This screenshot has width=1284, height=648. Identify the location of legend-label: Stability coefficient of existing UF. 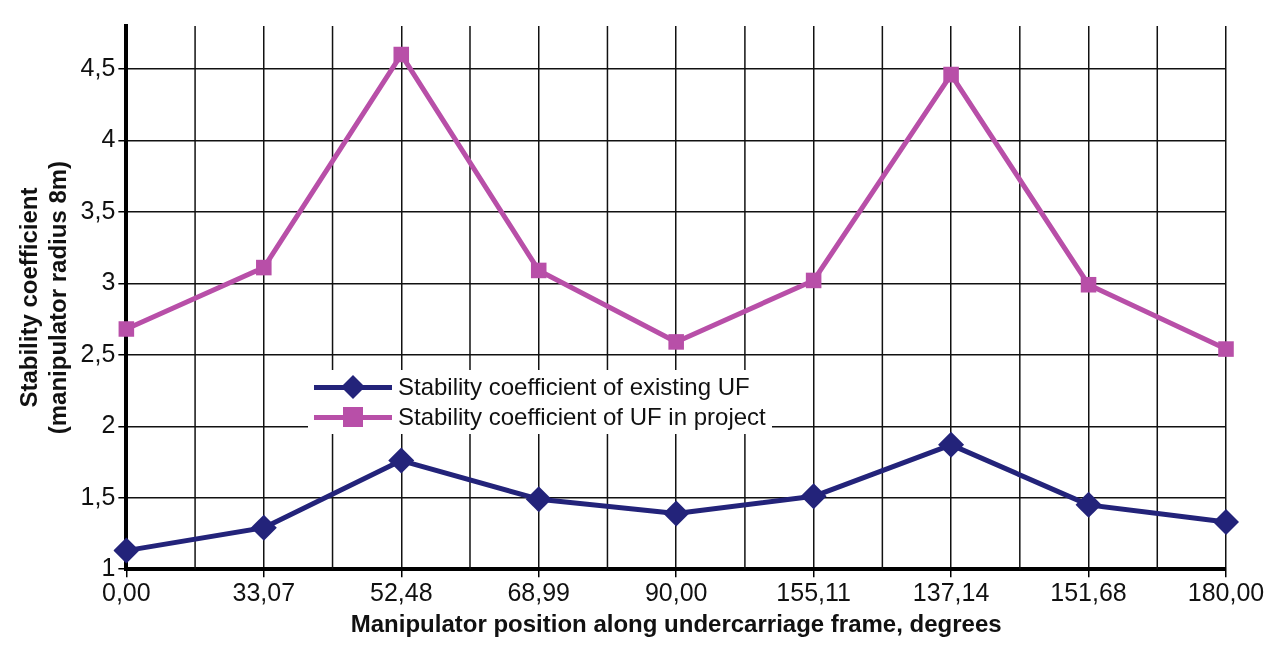
(574, 387).